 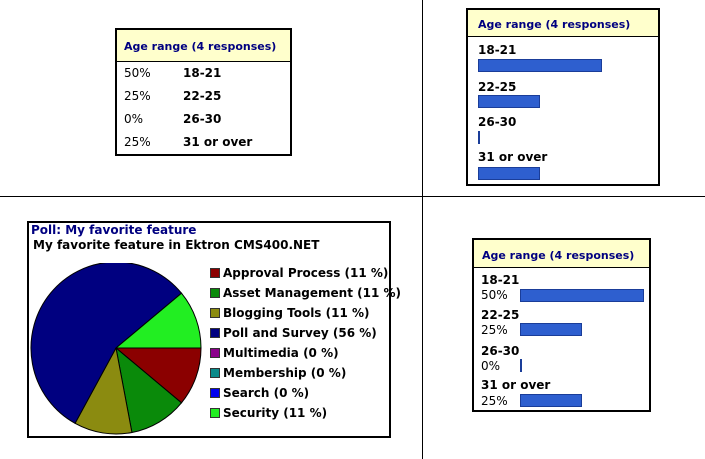 What do you see at coordinates (352, 196) in the screenshot?
I see `horizontal-divider` at bounding box center [352, 196].